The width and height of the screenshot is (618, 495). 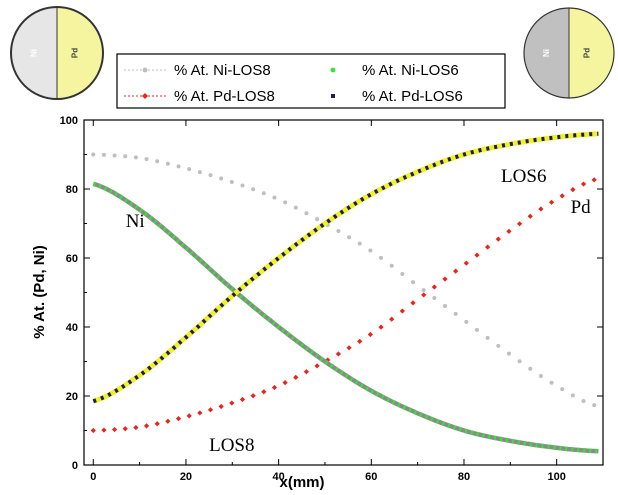 What do you see at coordinates (135, 221) in the screenshot?
I see `annotation-ni: Ni` at bounding box center [135, 221].